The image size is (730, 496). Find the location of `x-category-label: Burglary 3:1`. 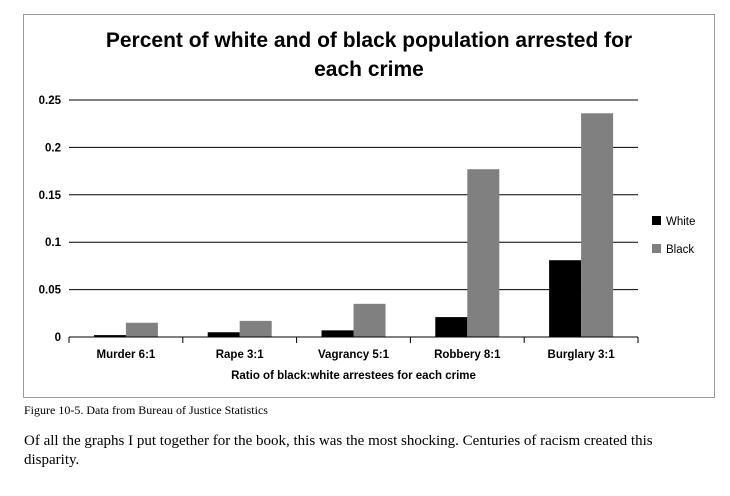

x-category-label: Burglary 3:1 is located at coordinates (582, 355).